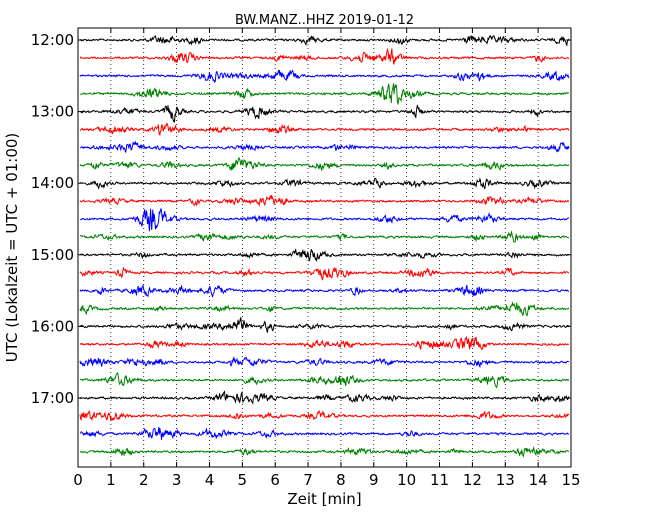 The height and width of the screenshot is (520, 650). What do you see at coordinates (439, 480) in the screenshot?
I see `x-tick-label: 11` at bounding box center [439, 480].